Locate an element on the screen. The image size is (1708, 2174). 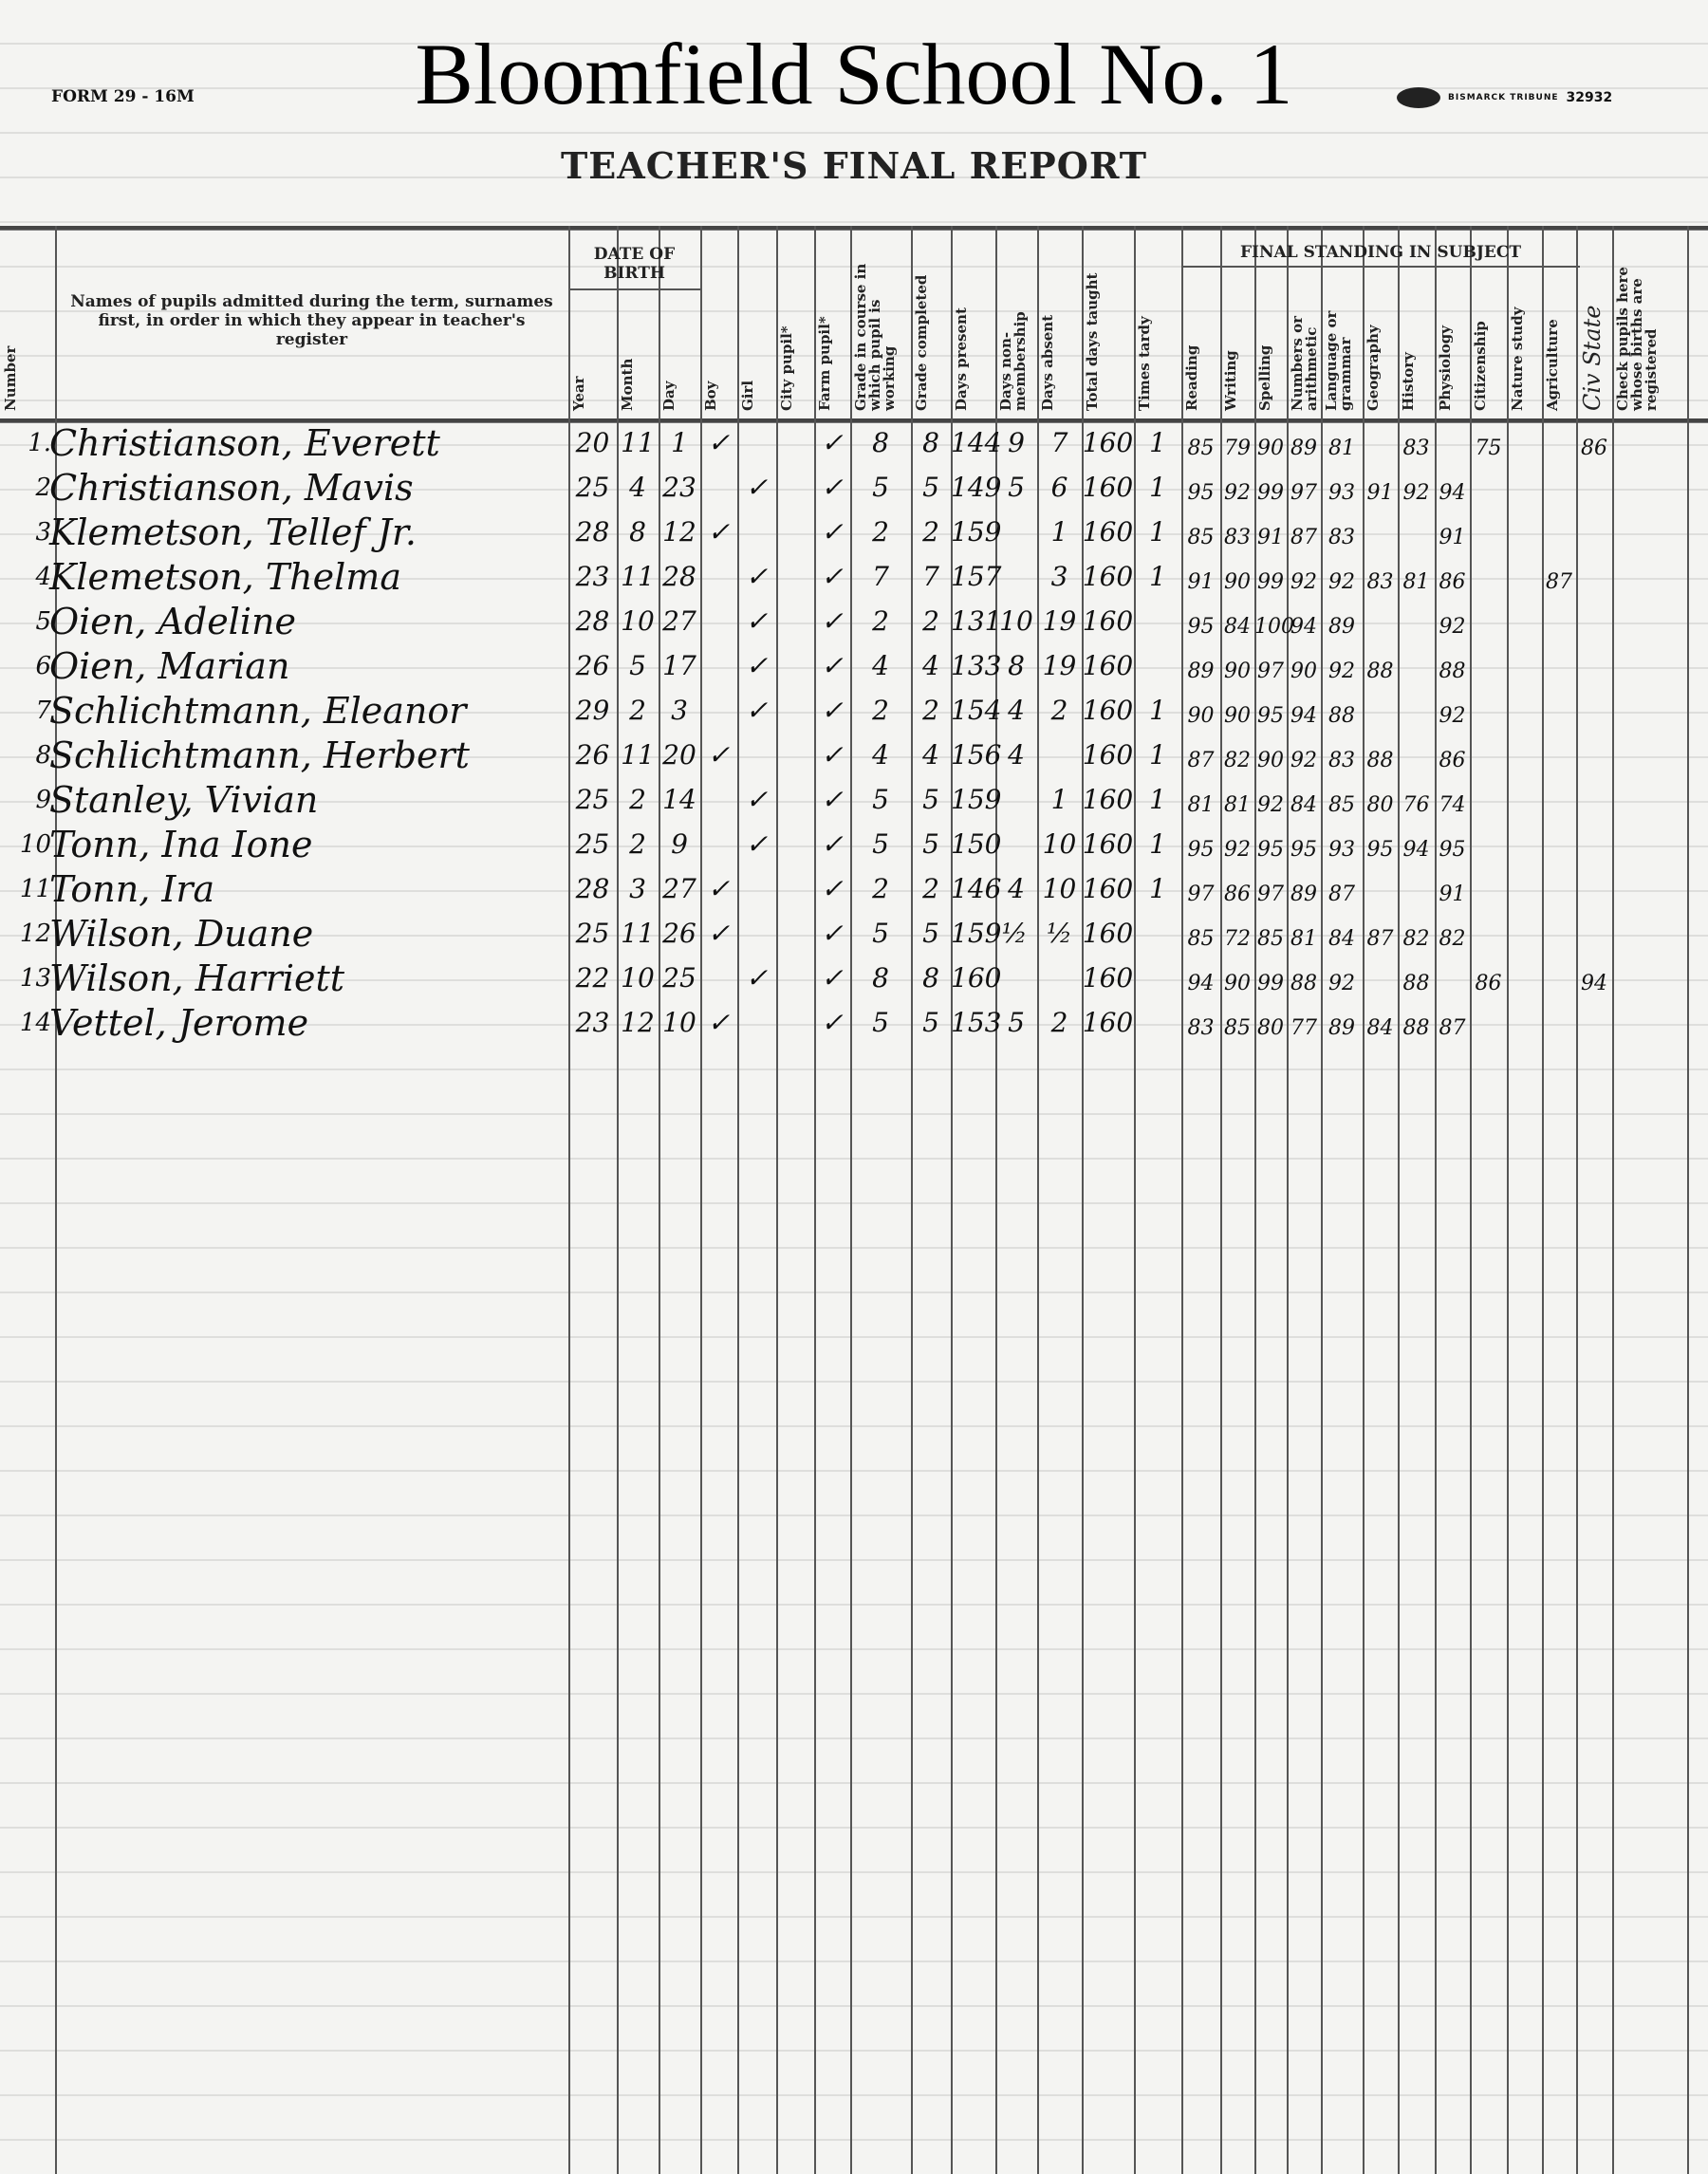
column-header: Spelling is located at coordinates (1264, 378).